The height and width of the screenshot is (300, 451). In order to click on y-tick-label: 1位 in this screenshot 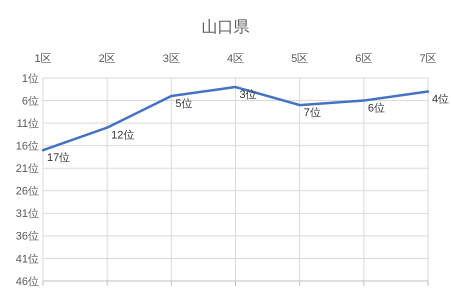, I will do `click(30, 78)`.